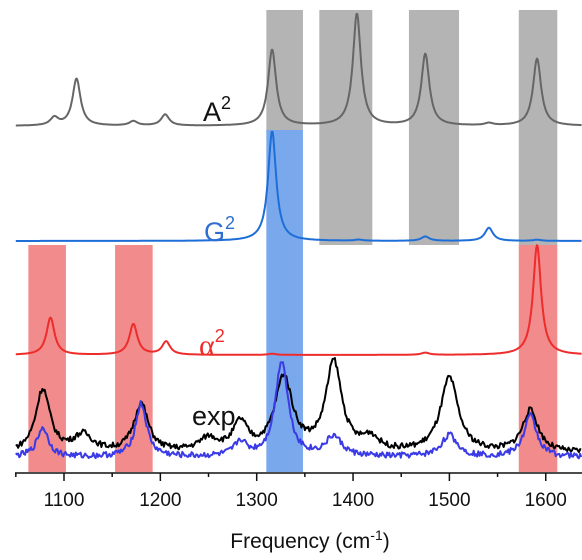 The width and height of the screenshot is (582, 560). Describe the element at coordinates (546, 500) in the screenshot. I see `x-tick-label-1600: 1600` at that location.